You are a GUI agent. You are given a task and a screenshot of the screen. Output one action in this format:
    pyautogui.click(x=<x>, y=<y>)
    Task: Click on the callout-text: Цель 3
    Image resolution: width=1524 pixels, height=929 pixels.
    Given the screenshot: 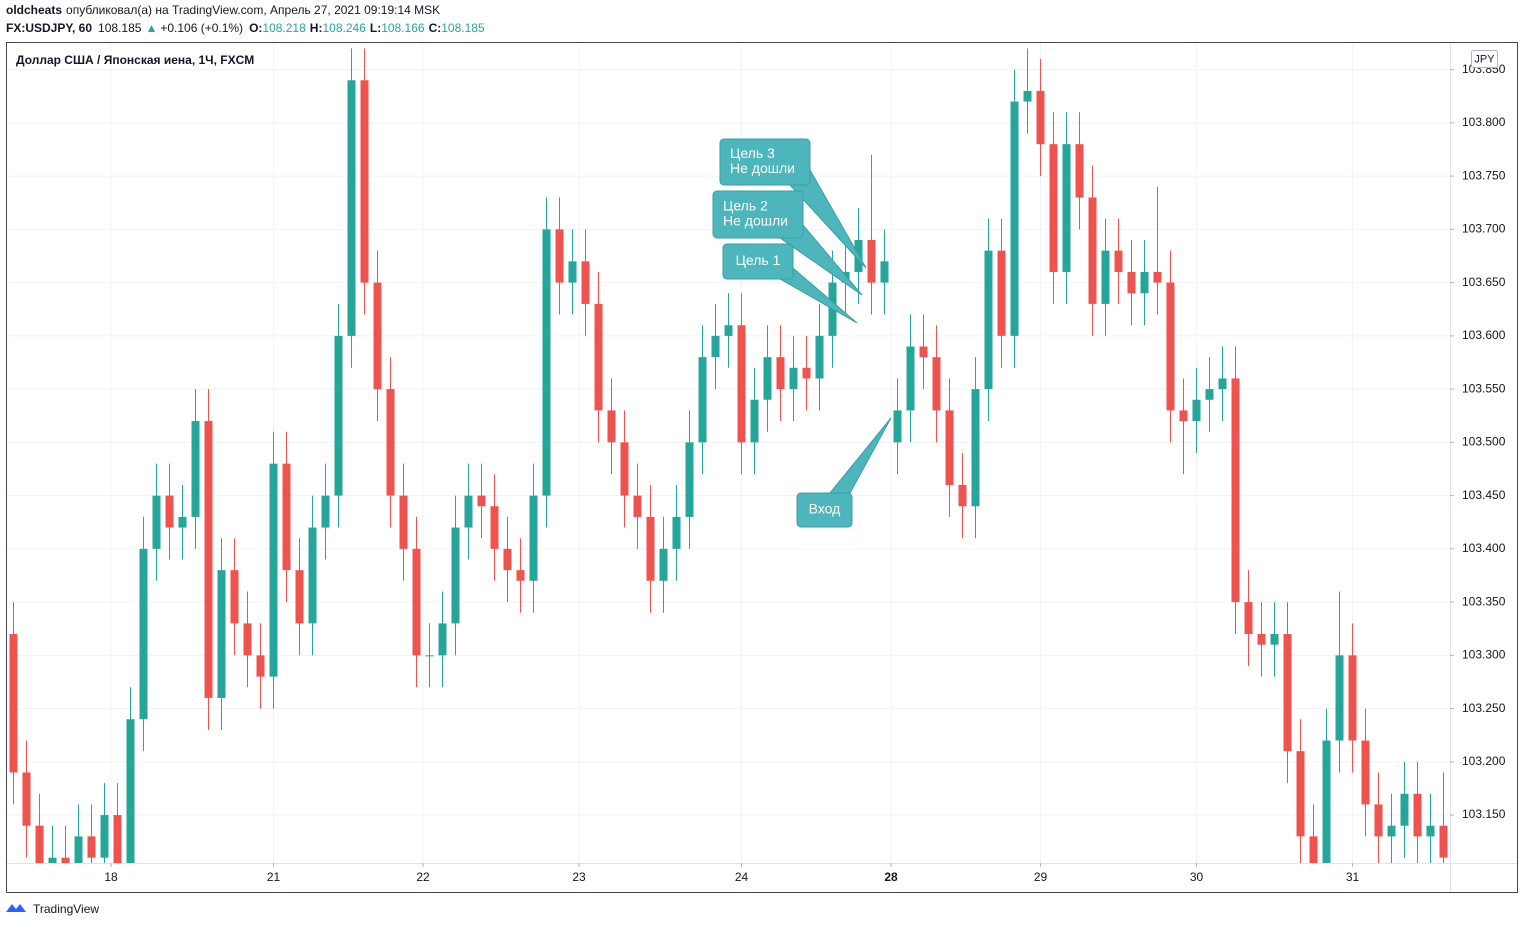 What is the action you would take?
    pyautogui.click(x=752, y=153)
    